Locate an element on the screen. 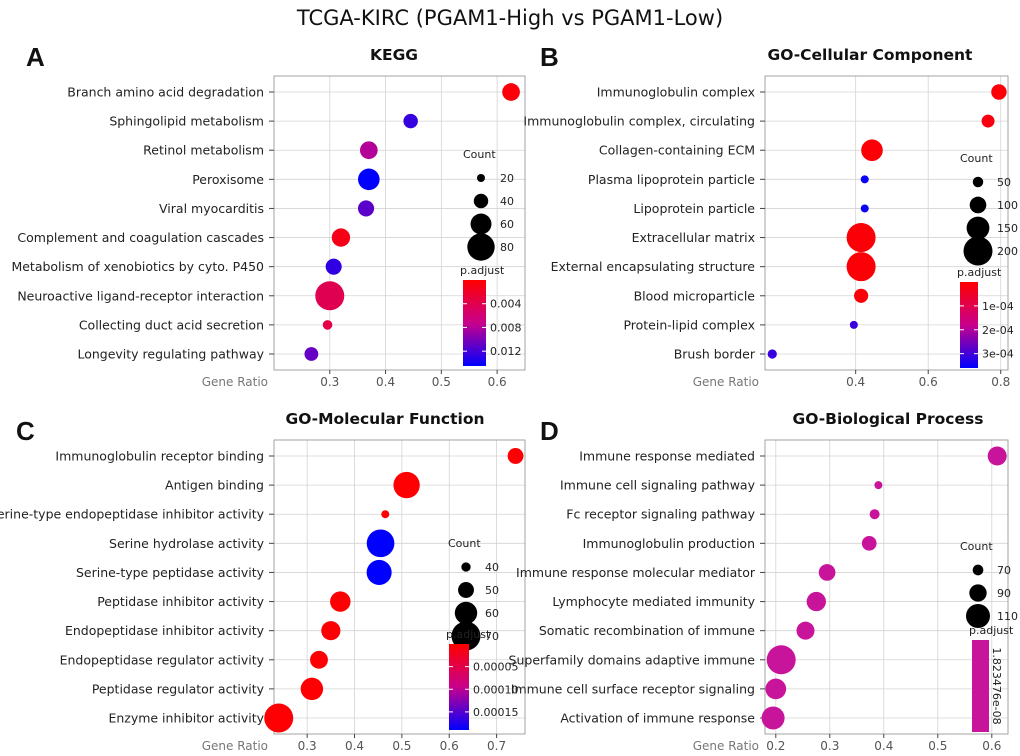  category-label: Branch amino acid degradation is located at coordinates (165, 92).